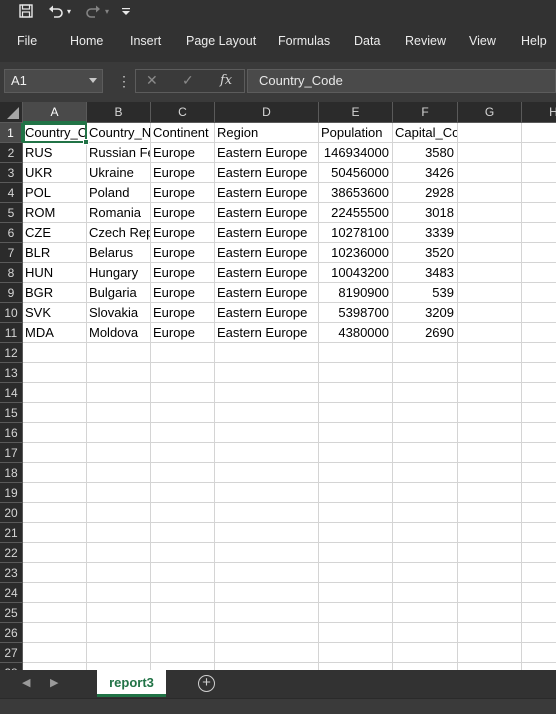  Describe the element at coordinates (425, 473) in the screenshot. I see `cell-f18` at that location.